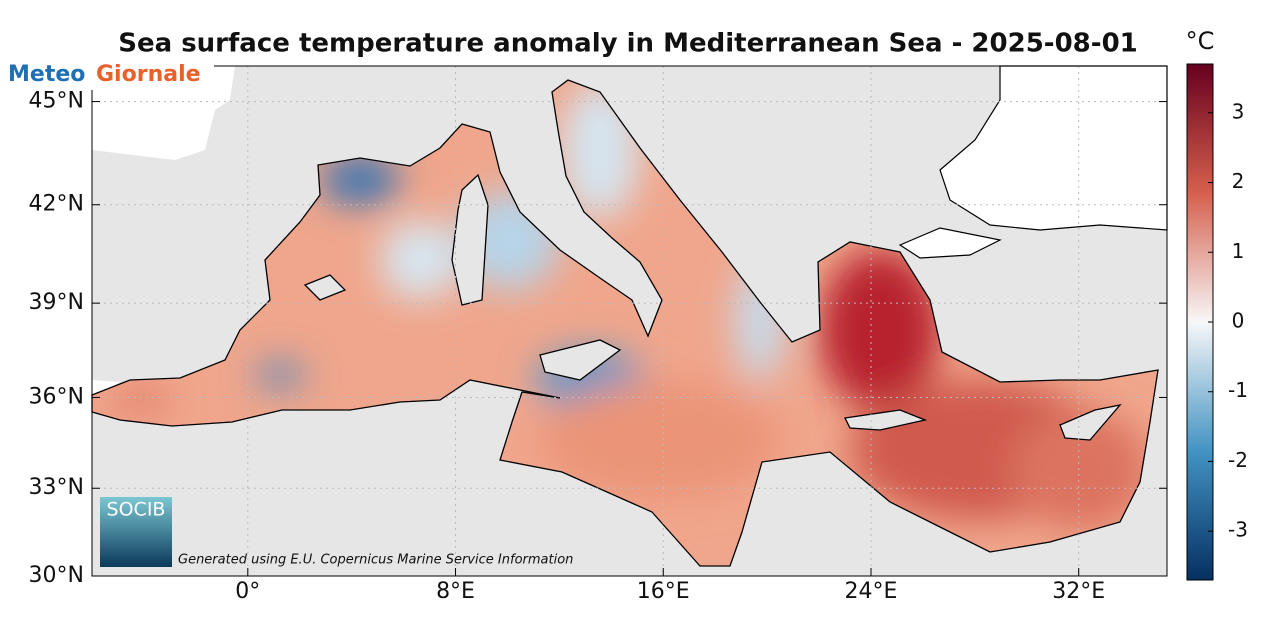 Image resolution: width=1280 pixels, height=640 pixels. Describe the element at coordinates (1238, 181) in the screenshot. I see `colorbar-tick-label: 2` at that location.